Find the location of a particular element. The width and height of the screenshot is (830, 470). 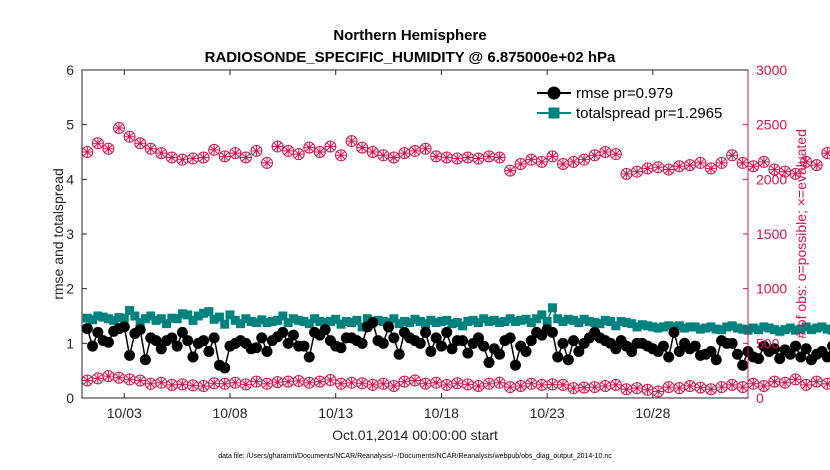

y-tick-label-left: 3 is located at coordinates (70, 234).